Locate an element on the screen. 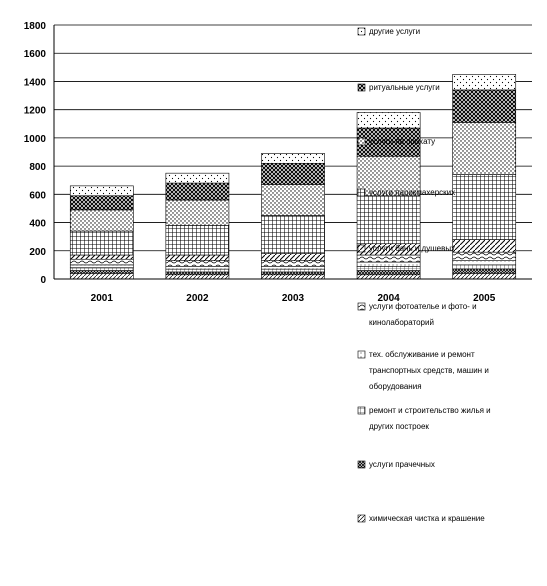 The height and width of the screenshot is (586, 547). legend-label: услуги по прокату is located at coordinates (402, 141).